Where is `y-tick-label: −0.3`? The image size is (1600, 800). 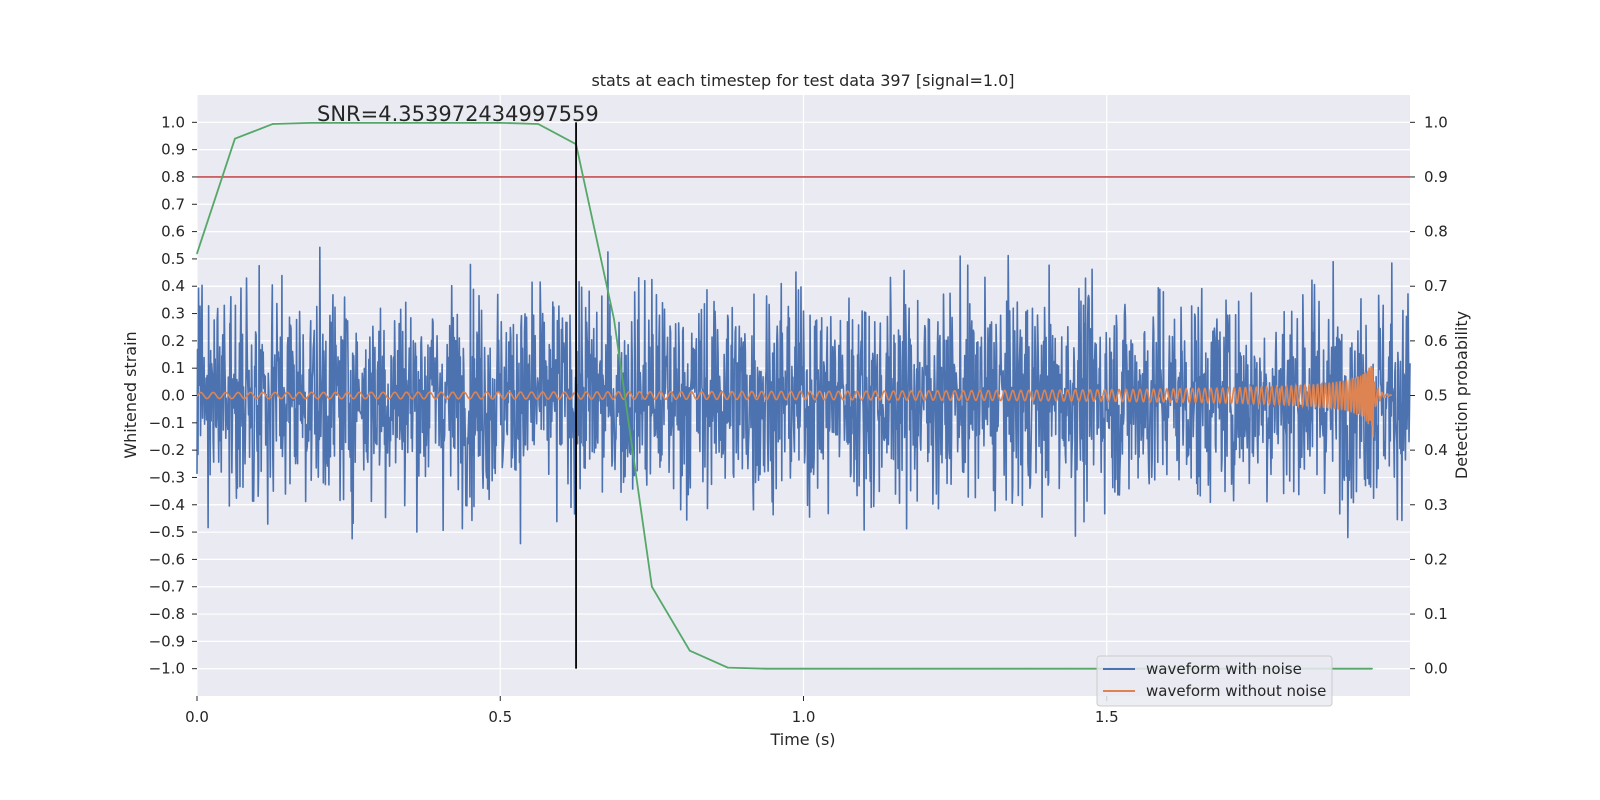
y-tick-label: −0.3 is located at coordinates (167, 477).